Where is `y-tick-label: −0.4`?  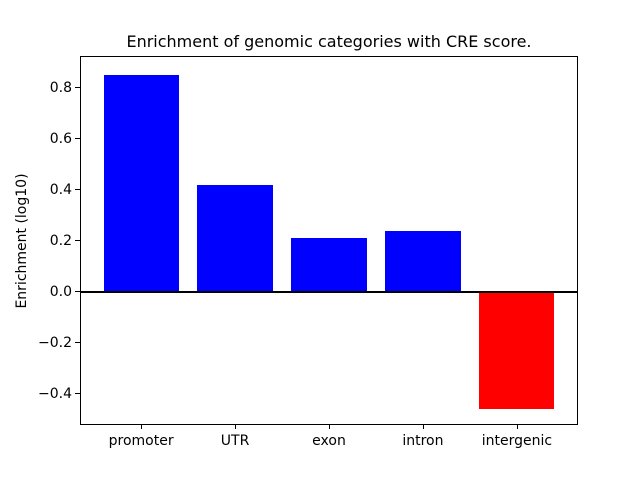
y-tick-label: −0.4 is located at coordinates (55, 393).